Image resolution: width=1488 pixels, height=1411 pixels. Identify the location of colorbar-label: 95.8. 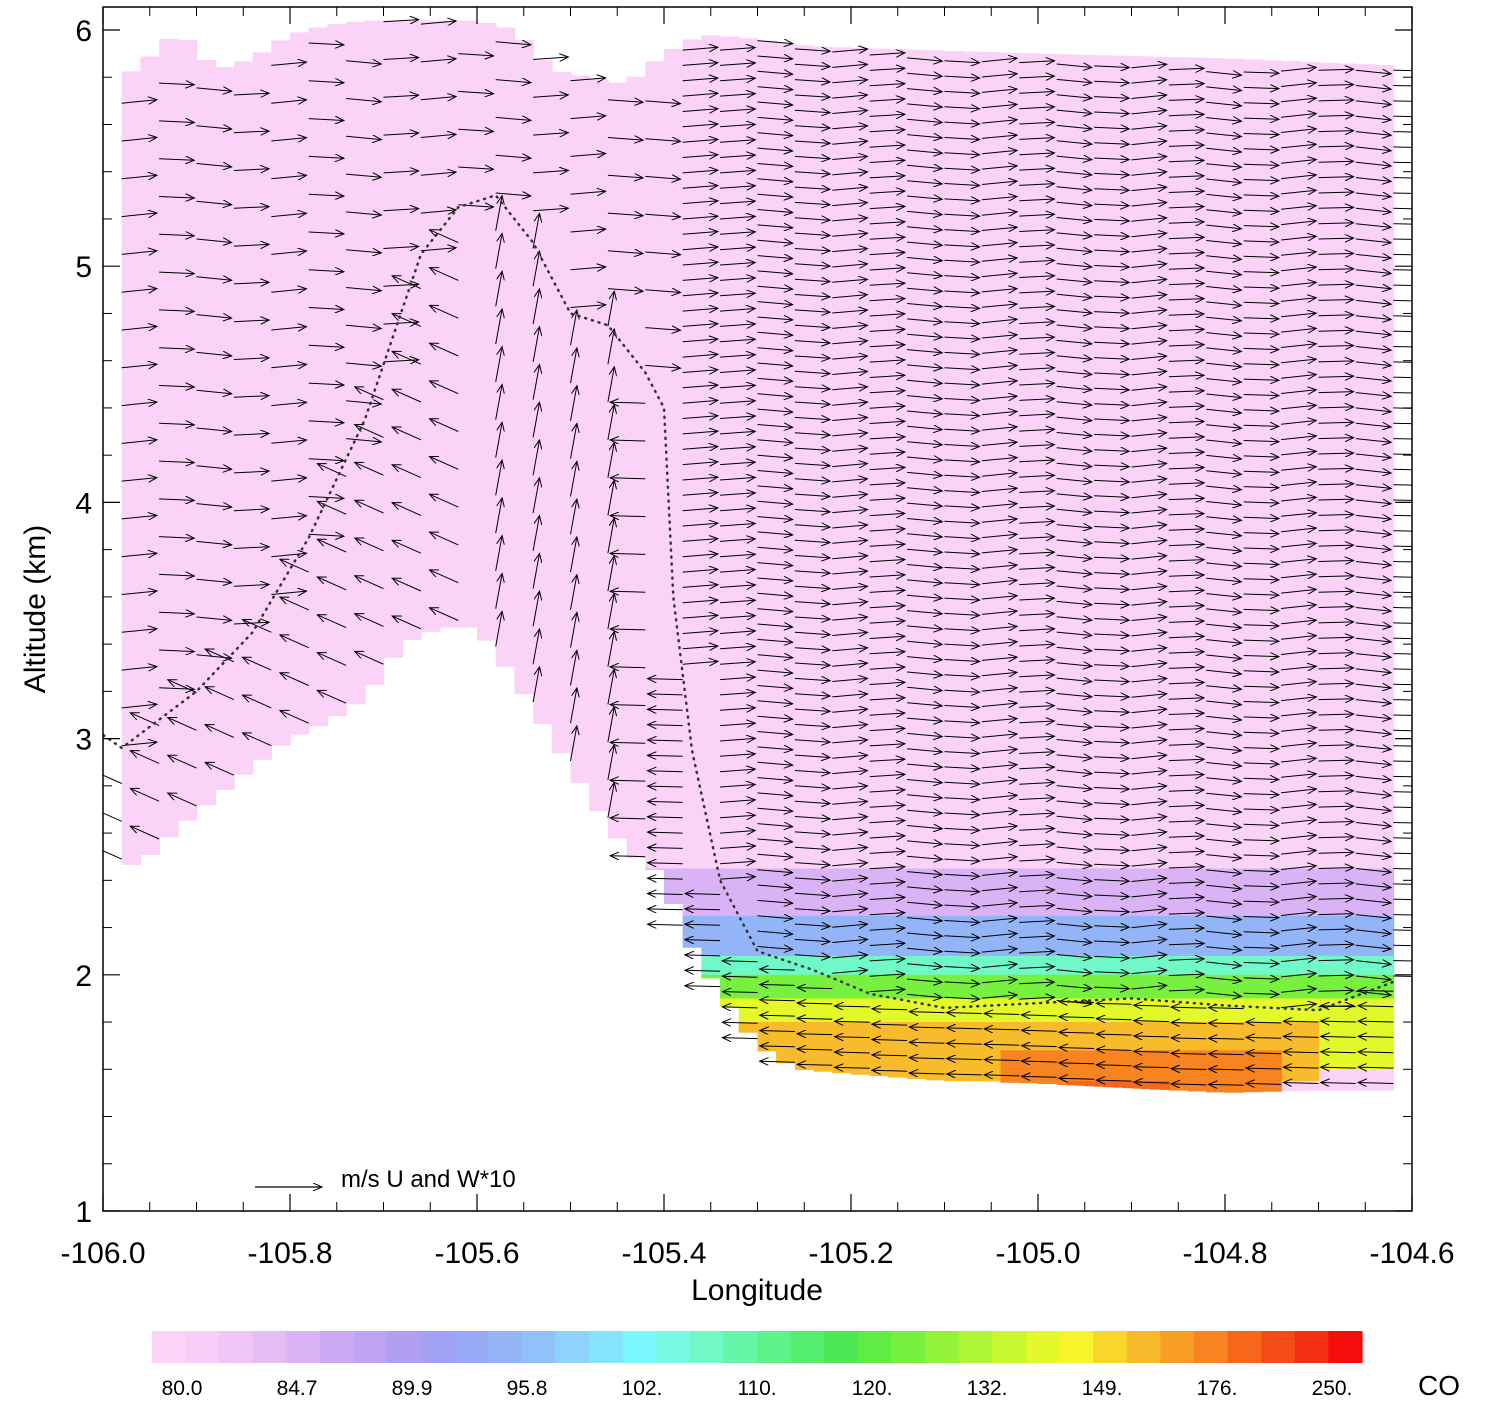
(527, 1388).